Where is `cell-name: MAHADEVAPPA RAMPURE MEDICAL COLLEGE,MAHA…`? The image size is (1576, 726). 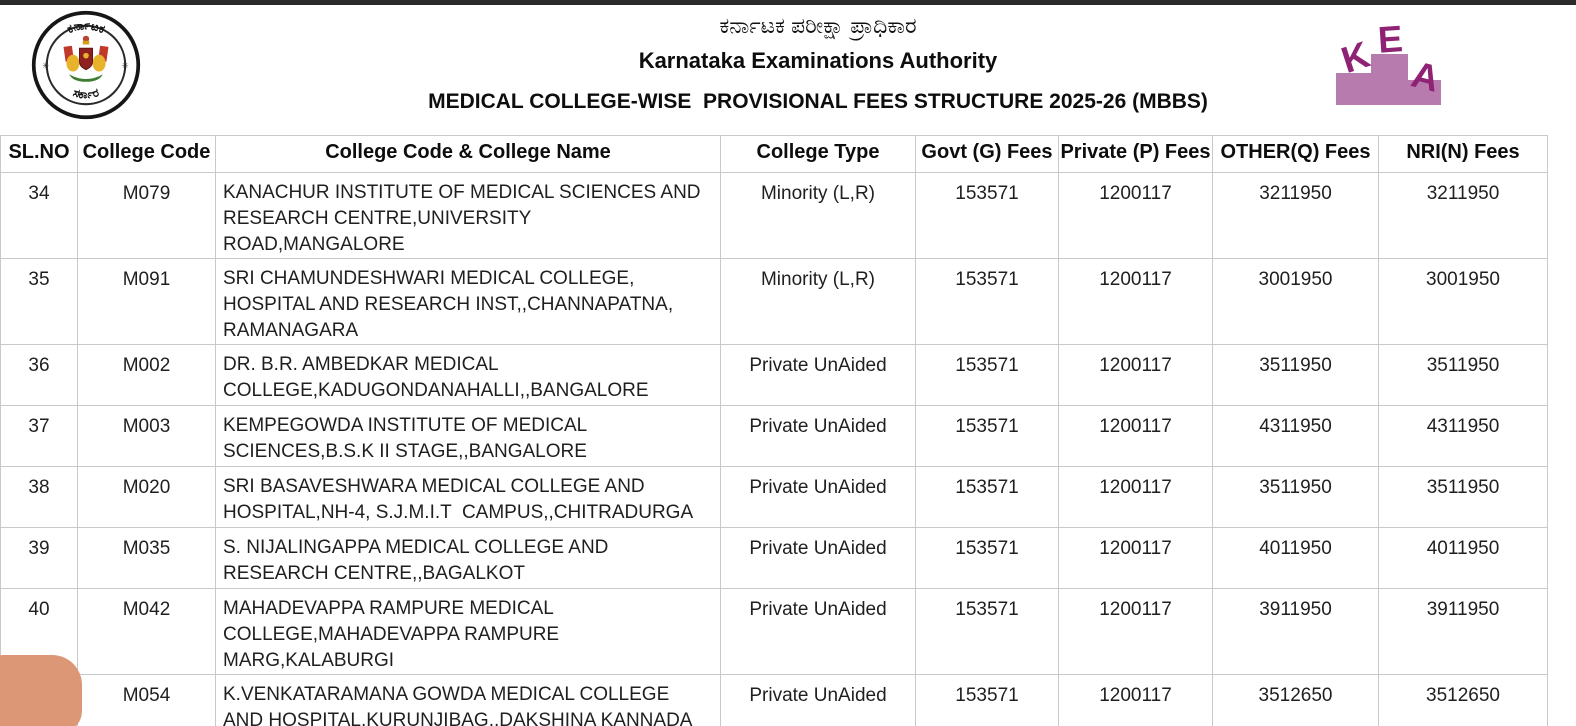 cell-name: MAHADEVAPPA RAMPURE MEDICAL COLLEGE,MAHA… is located at coordinates (468, 631).